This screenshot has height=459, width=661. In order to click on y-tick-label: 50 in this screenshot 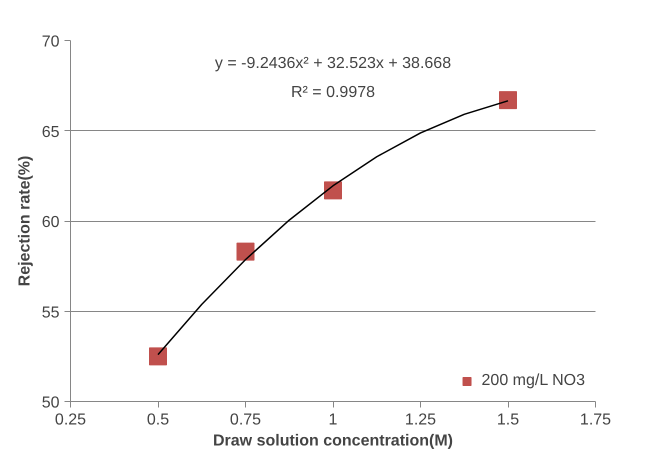, I will do `click(51, 403)`.